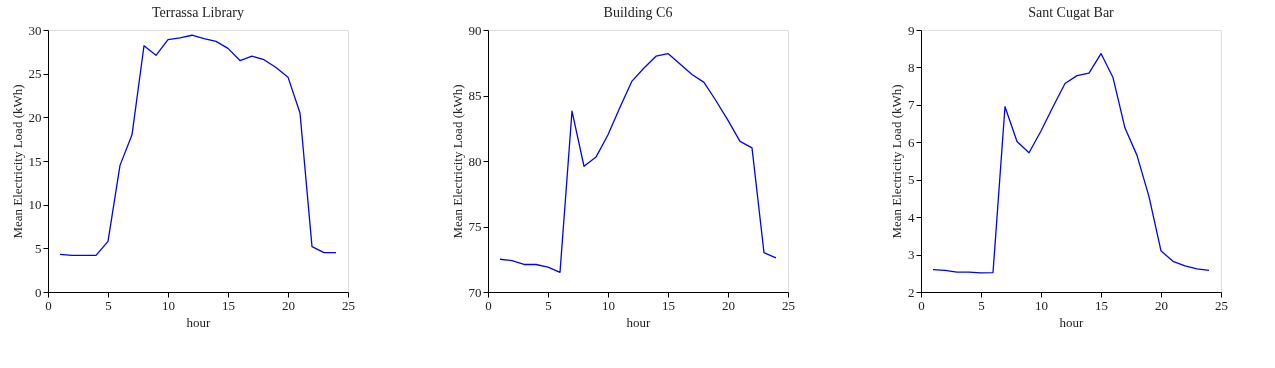 This screenshot has height=368, width=1275. What do you see at coordinates (35, 30) in the screenshot?
I see `y-tick-label: 30` at bounding box center [35, 30].